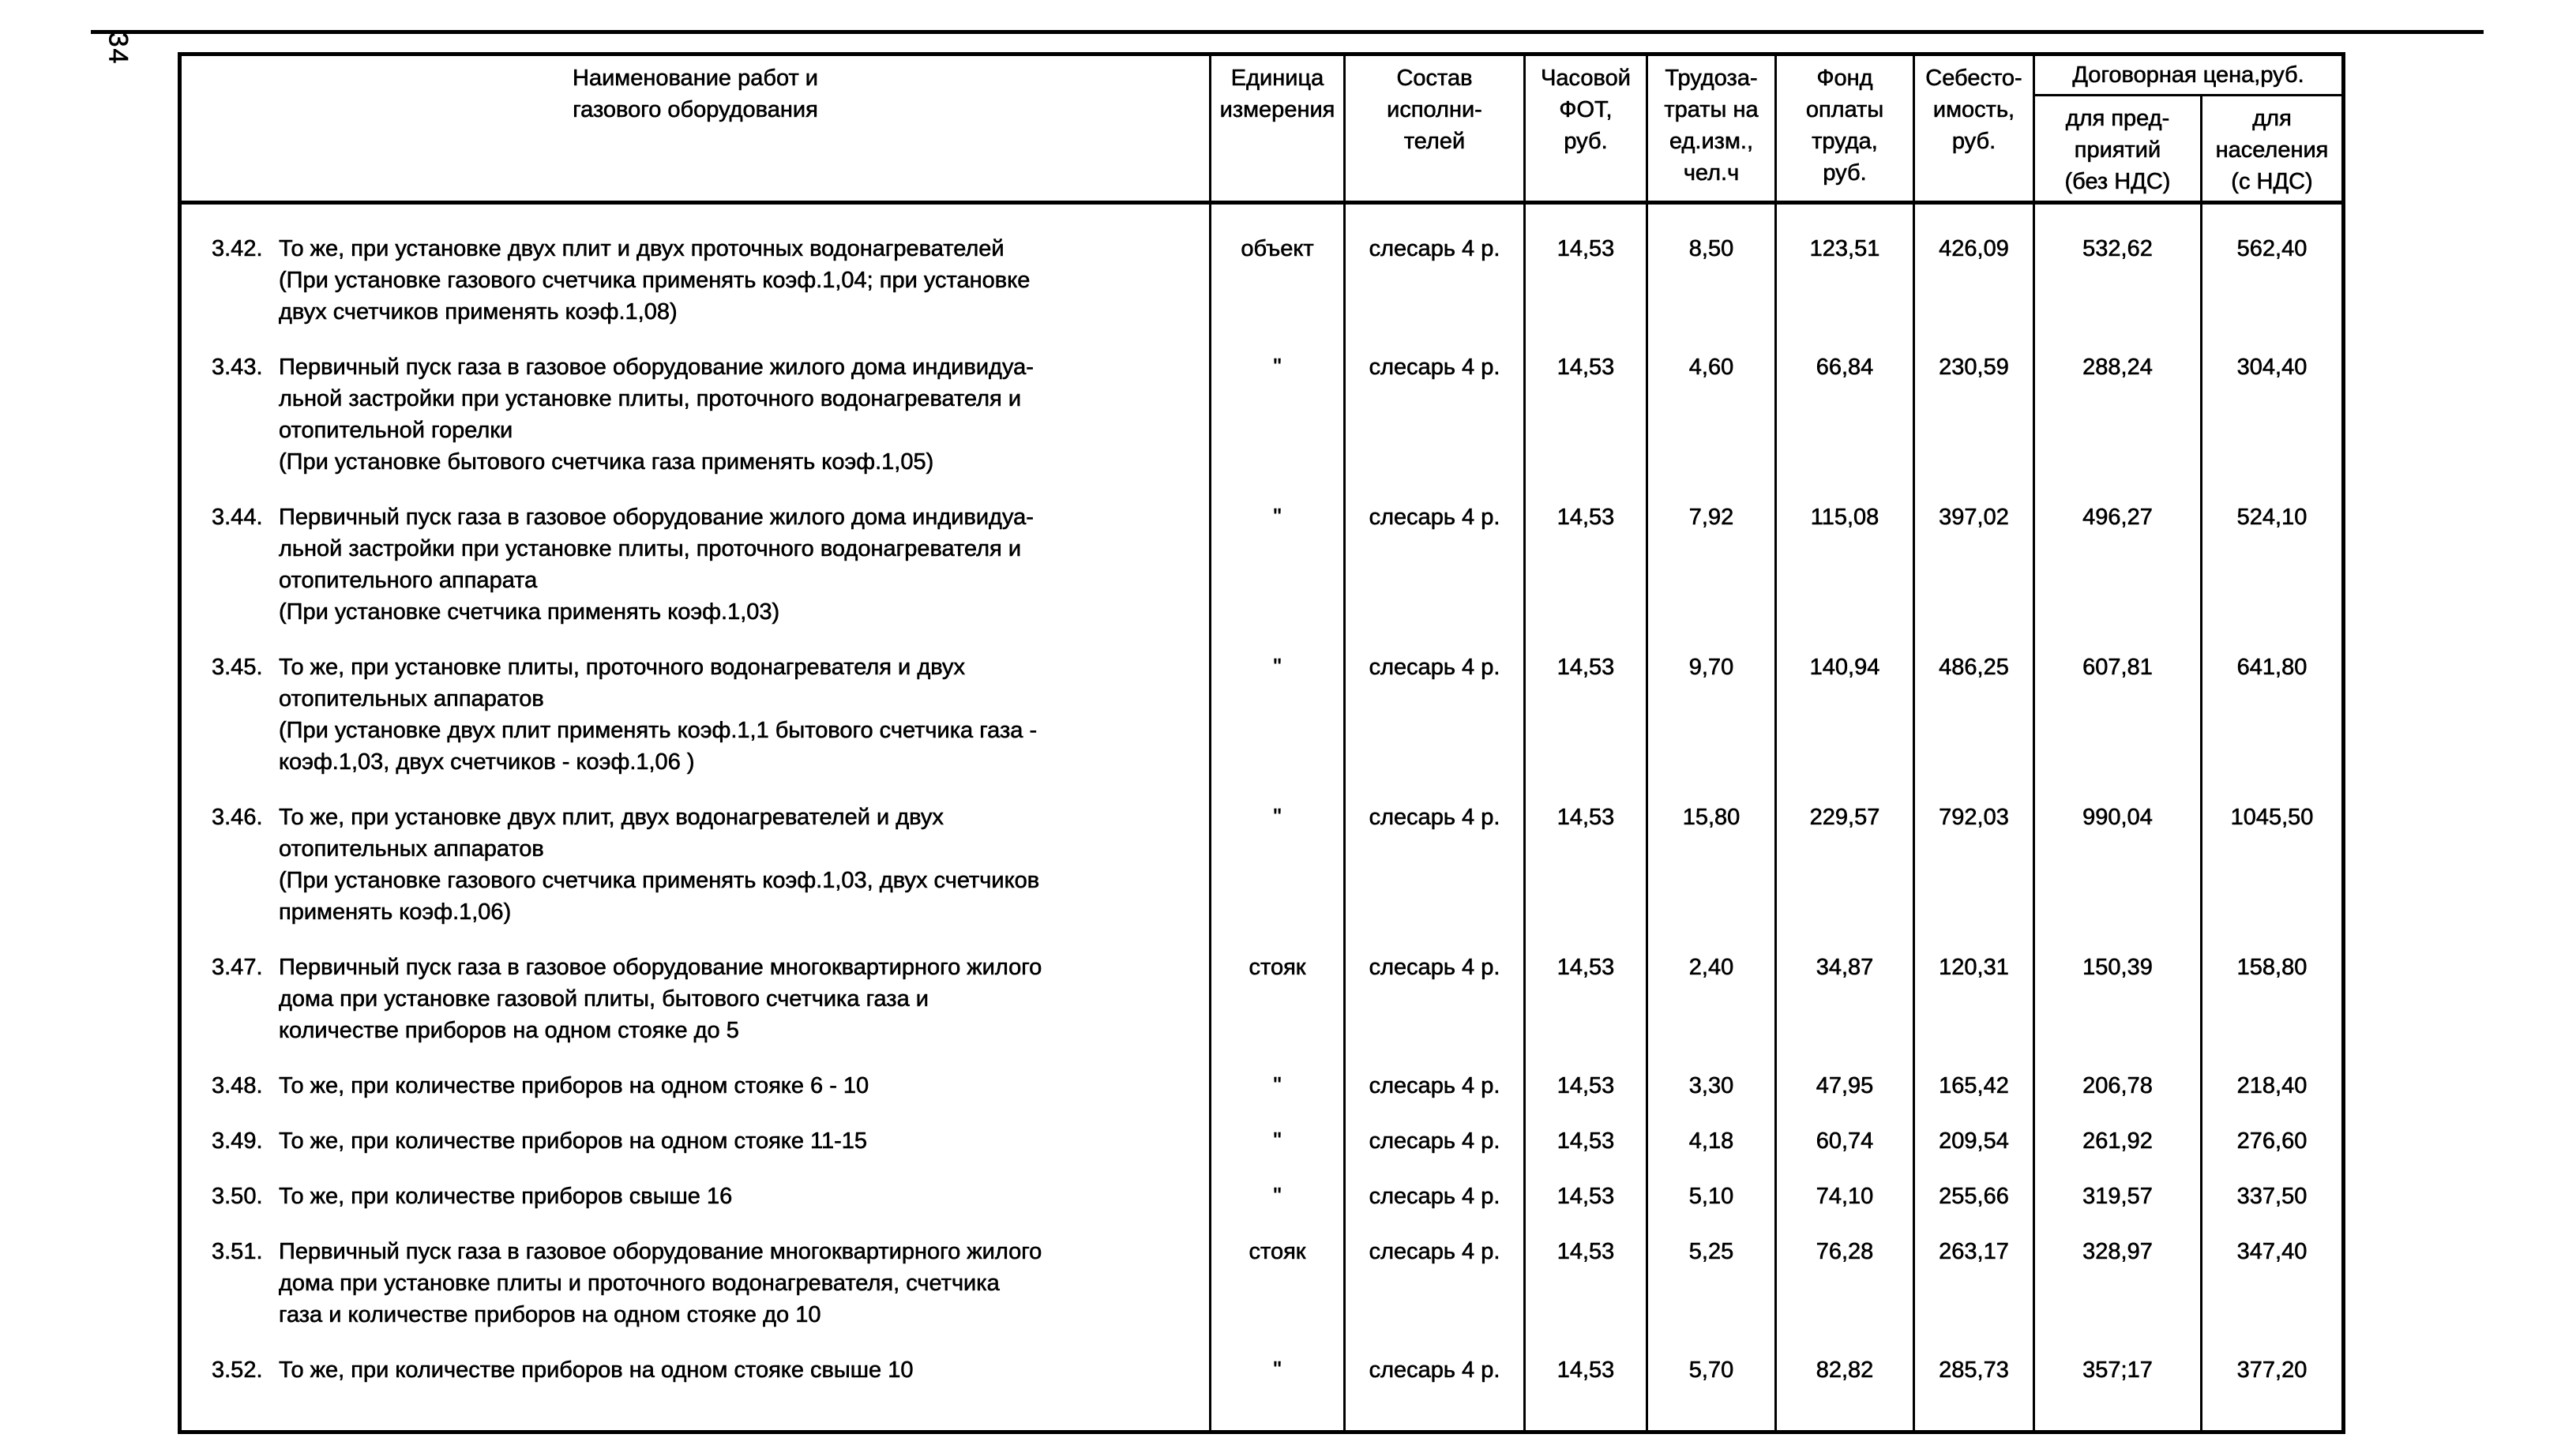  Describe the element at coordinates (1434, 129) in the screenshot. I see `header-crew: Состав исполни- телей` at that location.